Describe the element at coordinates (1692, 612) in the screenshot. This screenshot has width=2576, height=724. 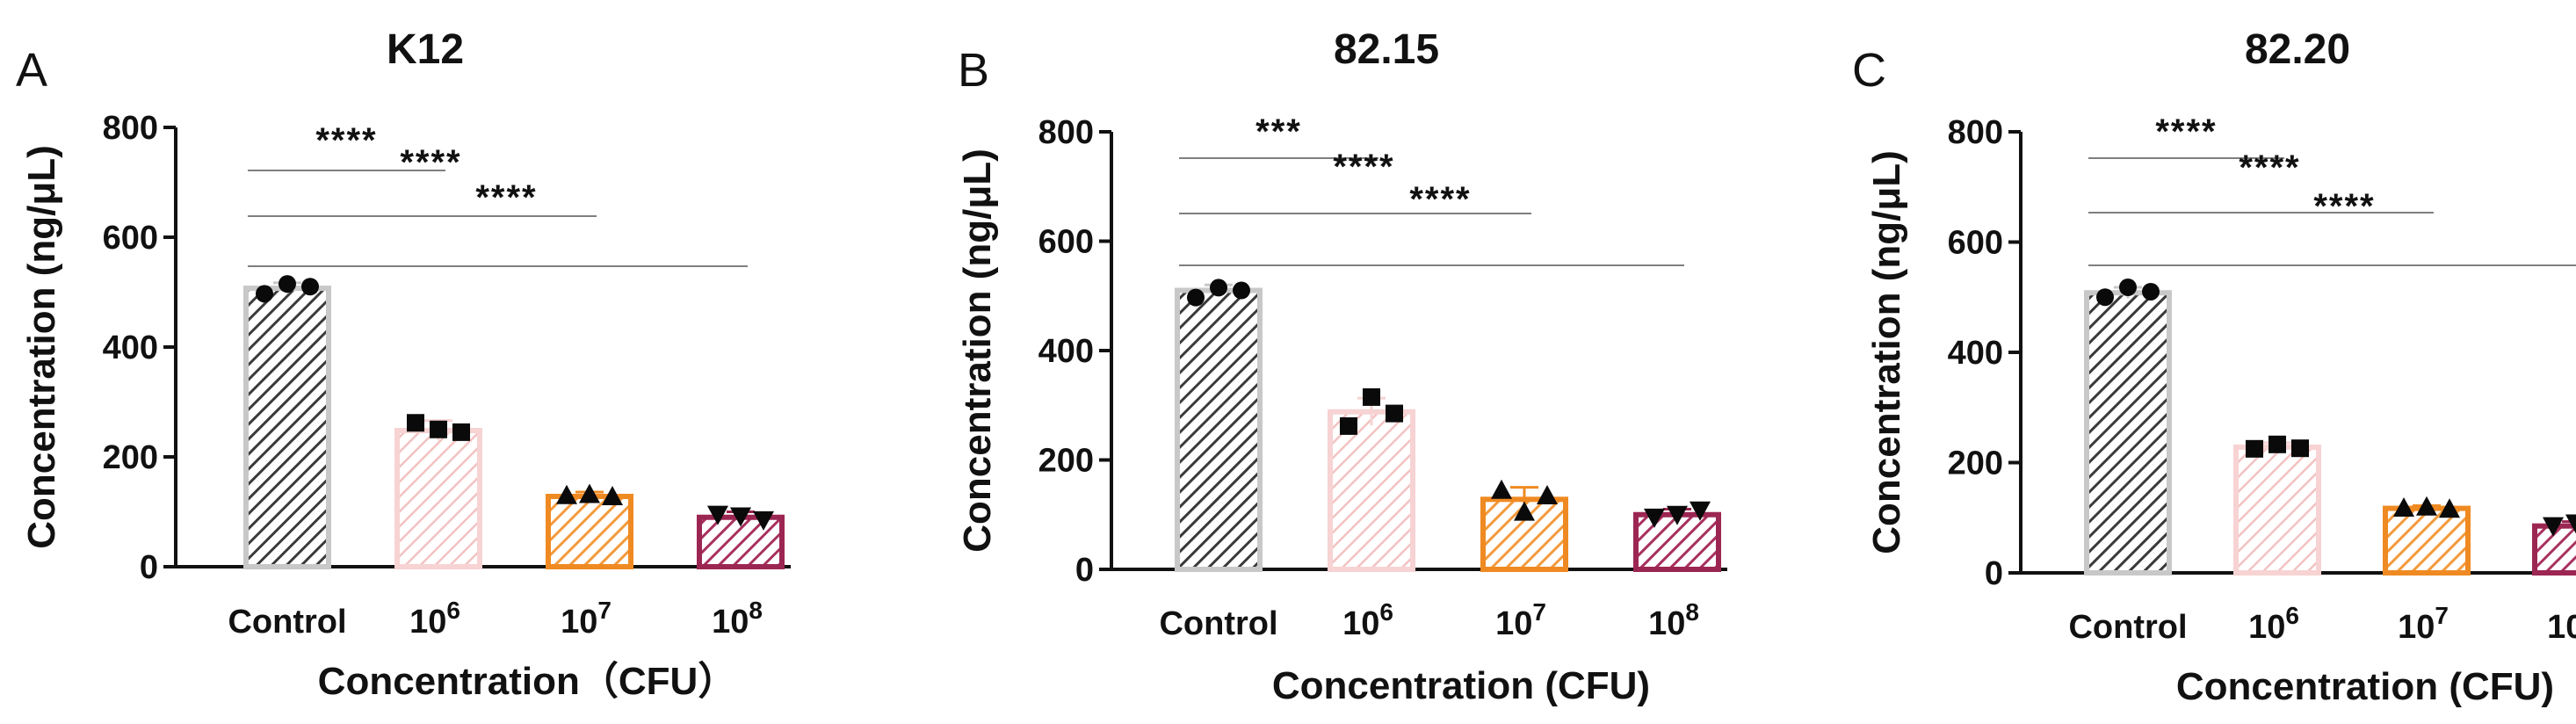
I see `x-tick-exponent: 8` at that location.